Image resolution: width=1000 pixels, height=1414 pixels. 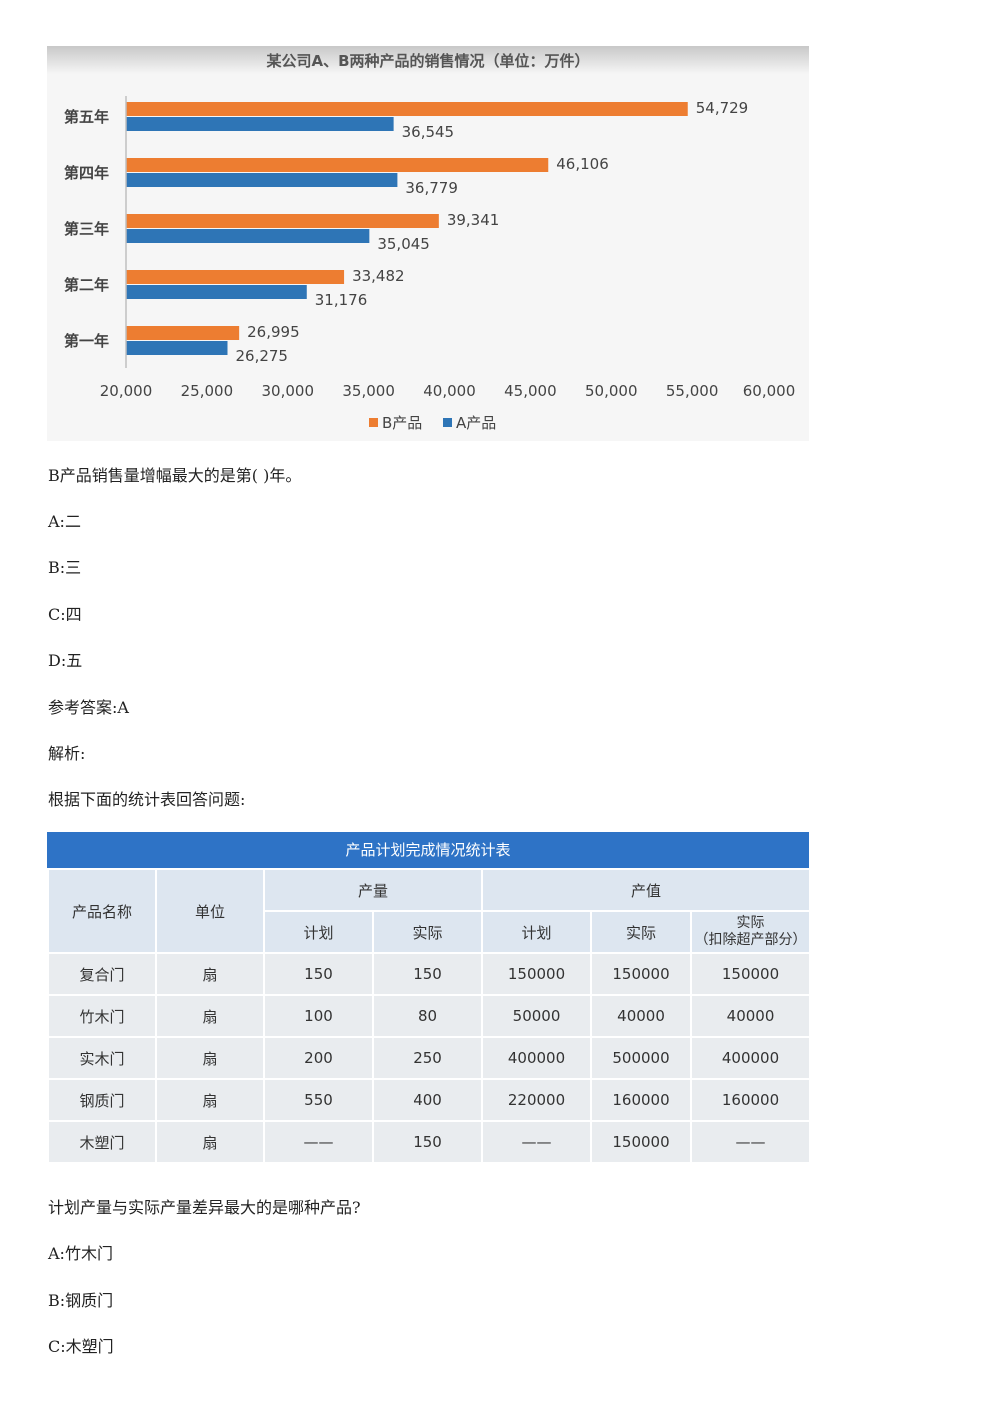 What do you see at coordinates (318, 1016) in the screenshot?
I see `table-cell: 100` at bounding box center [318, 1016].